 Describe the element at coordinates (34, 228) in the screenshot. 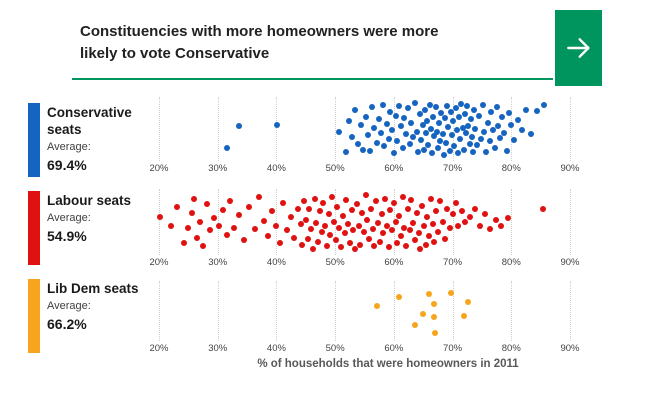

I see `party-color-bar-labour` at that location.